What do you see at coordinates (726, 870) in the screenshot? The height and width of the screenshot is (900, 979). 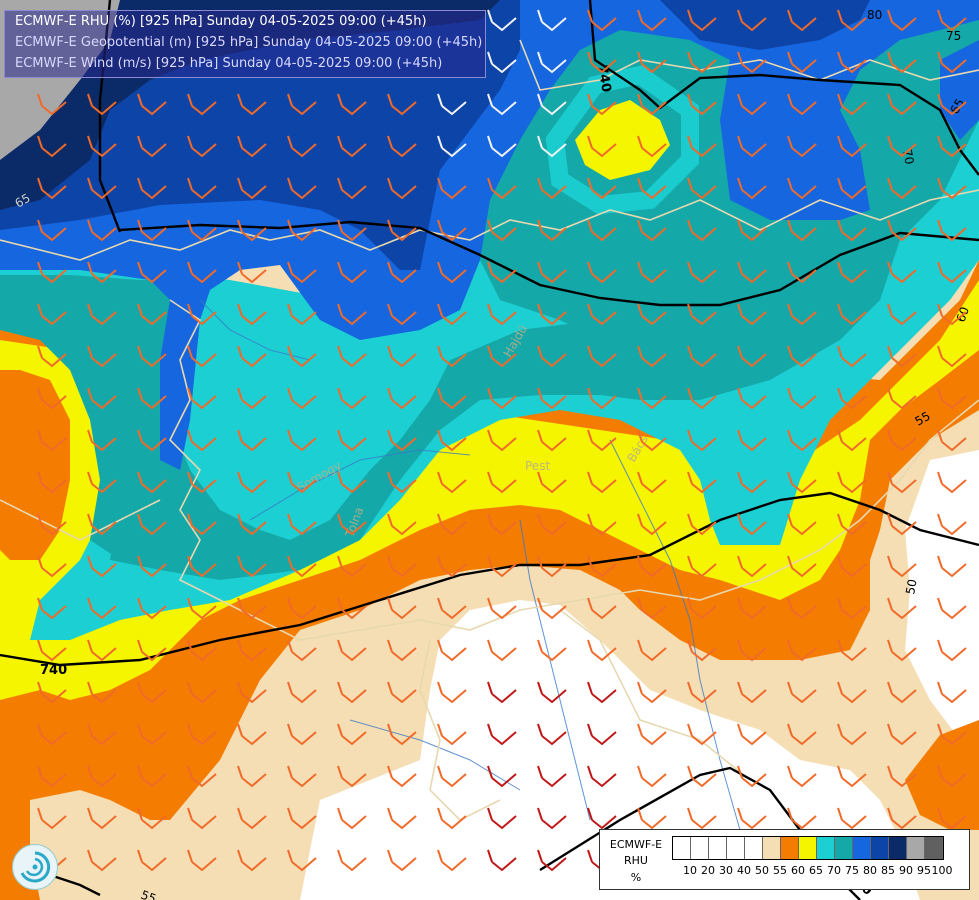 I see `legend-tick: 30` at bounding box center [726, 870].